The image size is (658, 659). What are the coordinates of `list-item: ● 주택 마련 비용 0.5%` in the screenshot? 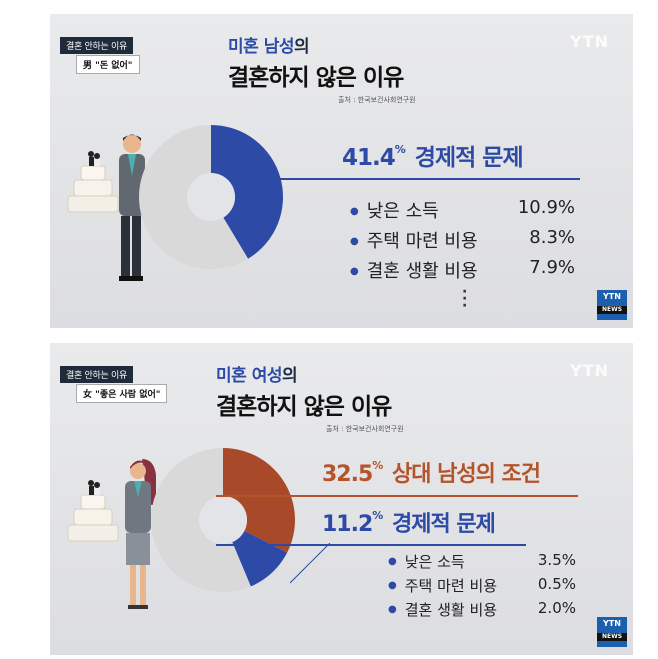 It's located at (482, 585).